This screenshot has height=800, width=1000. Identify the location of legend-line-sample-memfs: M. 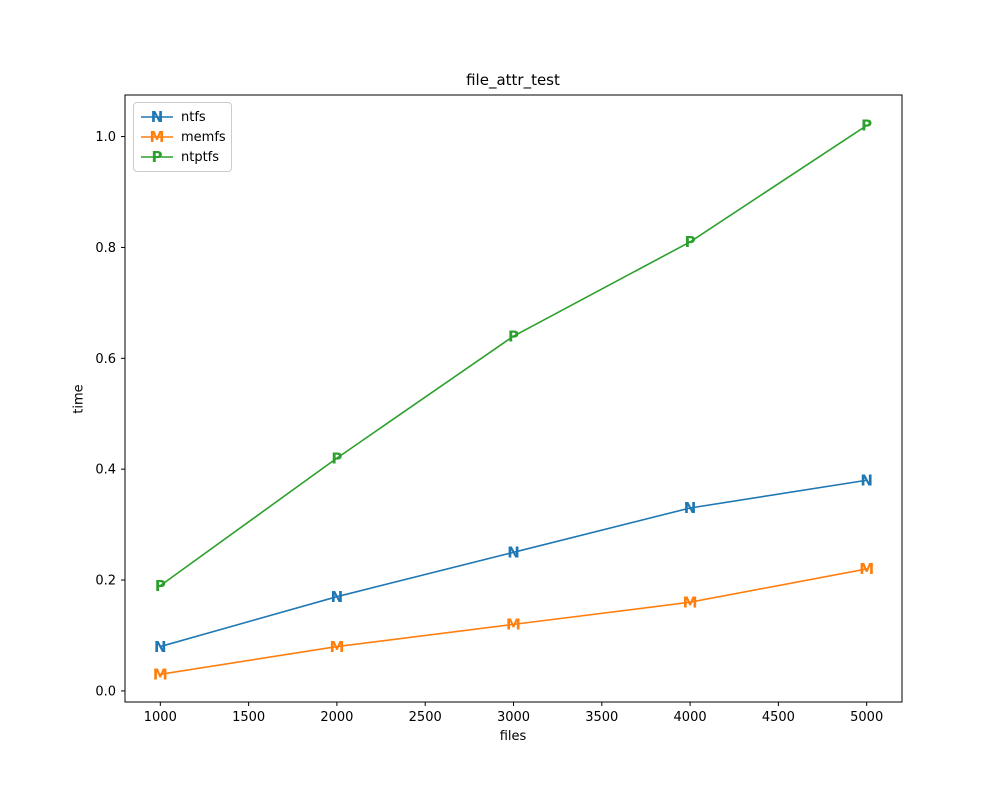
(157, 137).